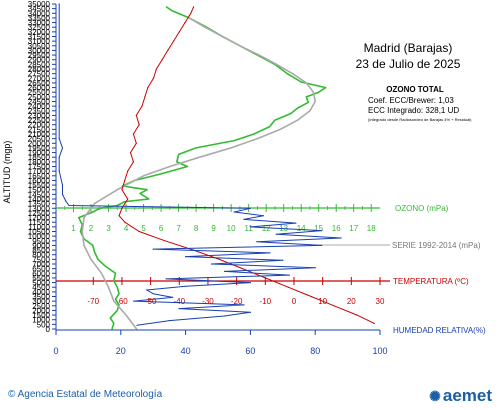  Describe the element at coordinates (186, 351) in the screenshot. I see `humidity-tick-label: 40` at that location.